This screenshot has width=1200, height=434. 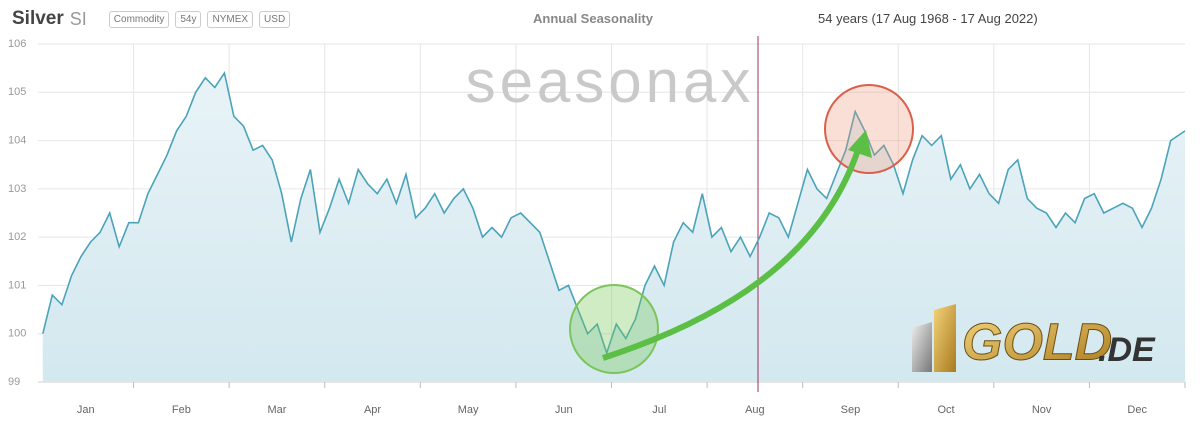 What do you see at coordinates (17, 140) in the screenshot?
I see `y-tick-label: 104` at bounding box center [17, 140].